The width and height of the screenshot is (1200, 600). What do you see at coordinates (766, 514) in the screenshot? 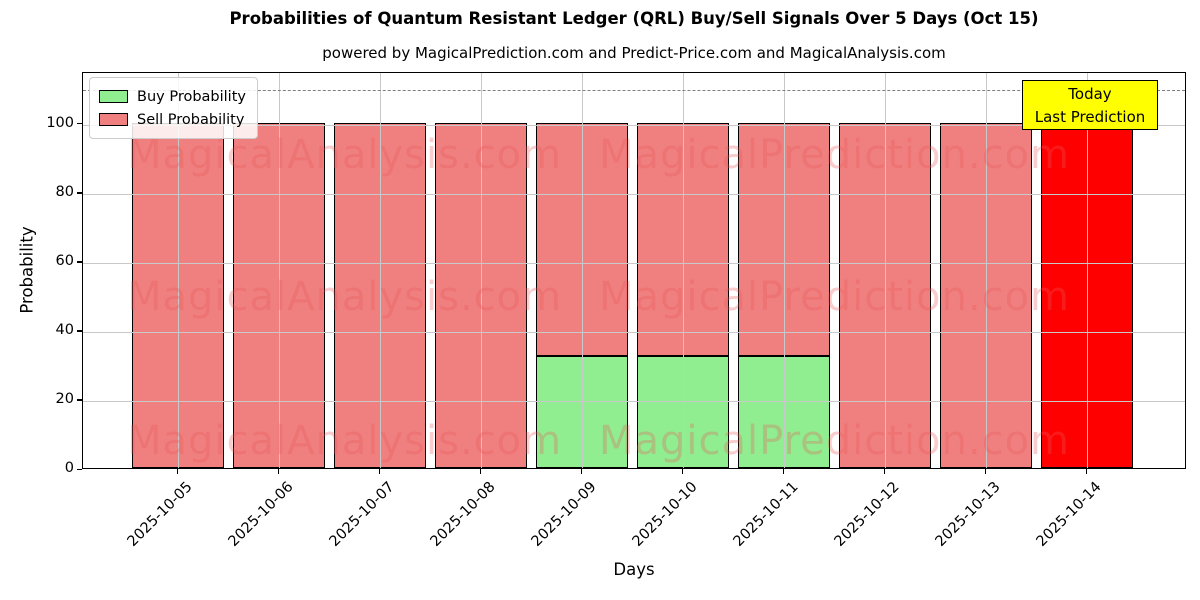
I see `xtick-label-2025-10-11: 2025-10-11` at bounding box center [766, 514].